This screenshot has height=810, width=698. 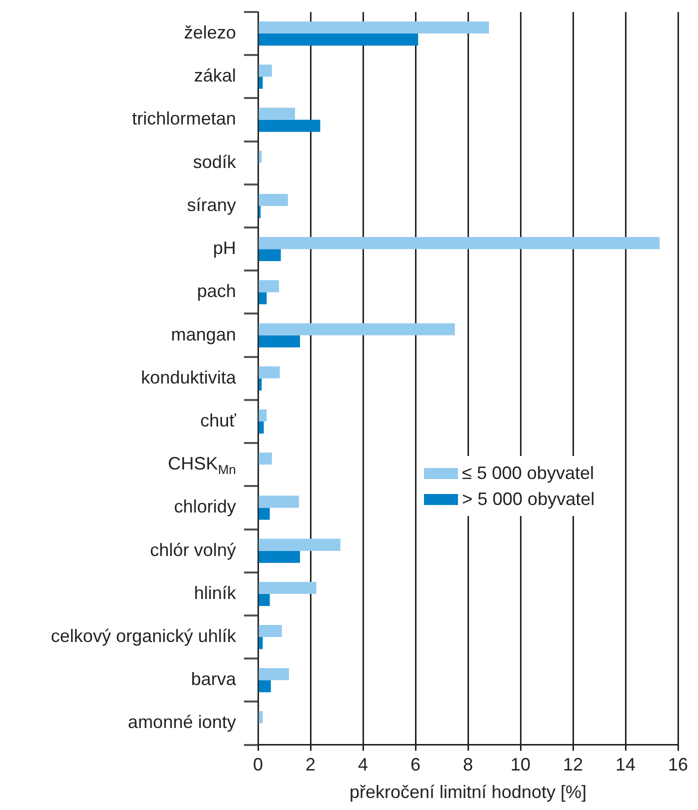 I want to click on x-tick-label: 6, so click(x=415, y=764).